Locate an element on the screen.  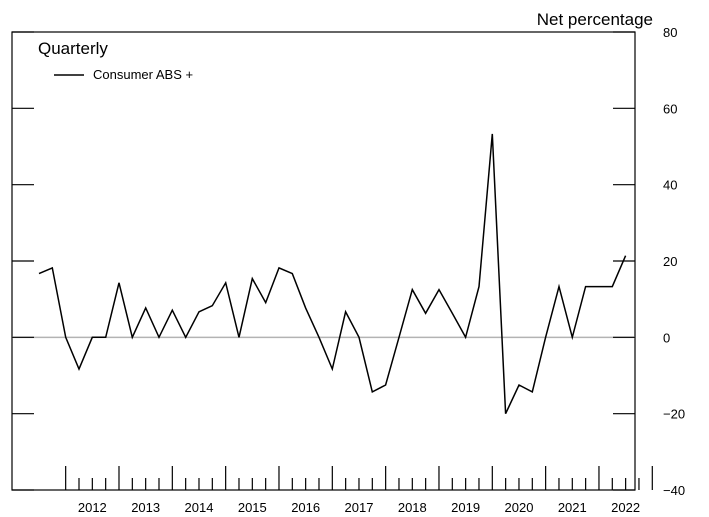
y-tick-label: −40 is located at coordinates (674, 490).